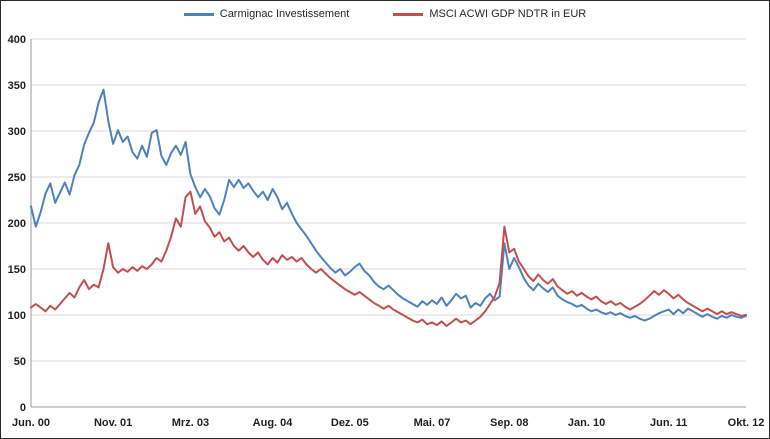 The width and height of the screenshot is (770, 439). I want to click on y-axis-tick-label: 400, so click(17, 40).